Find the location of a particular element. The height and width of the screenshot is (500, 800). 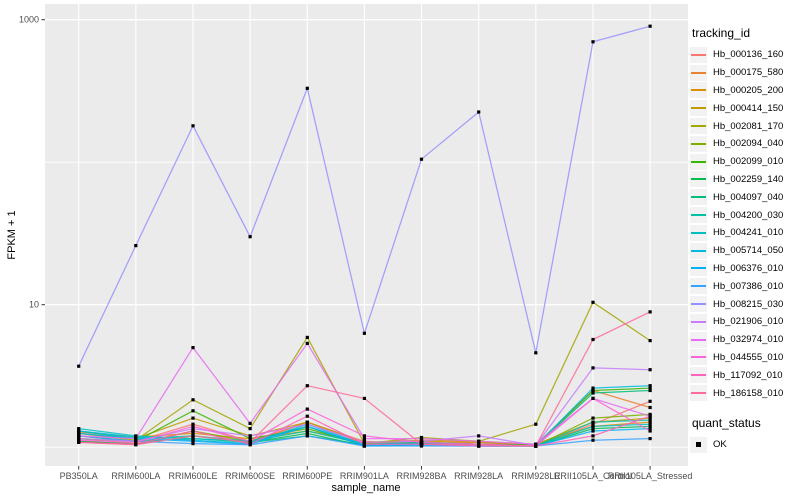

x-tick-label: RRIM901LA is located at coordinates (364, 476).